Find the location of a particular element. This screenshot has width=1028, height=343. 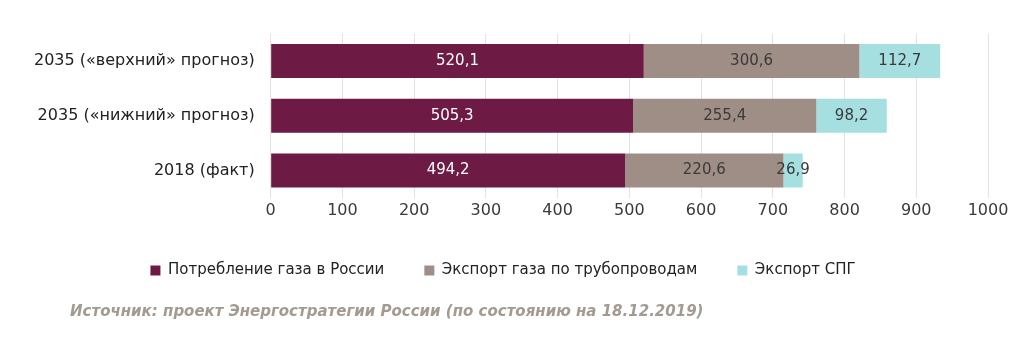

x-tick-label: 100 is located at coordinates (342, 209).